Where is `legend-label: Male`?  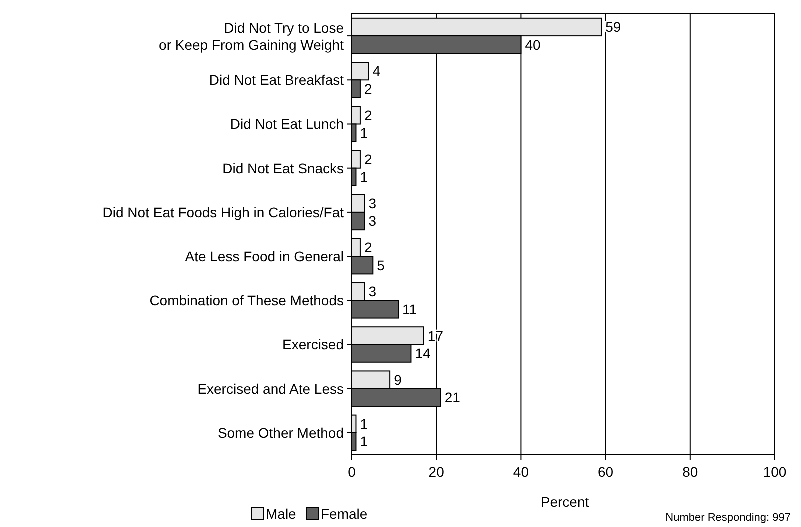 legend-label: Male is located at coordinates (281, 514).